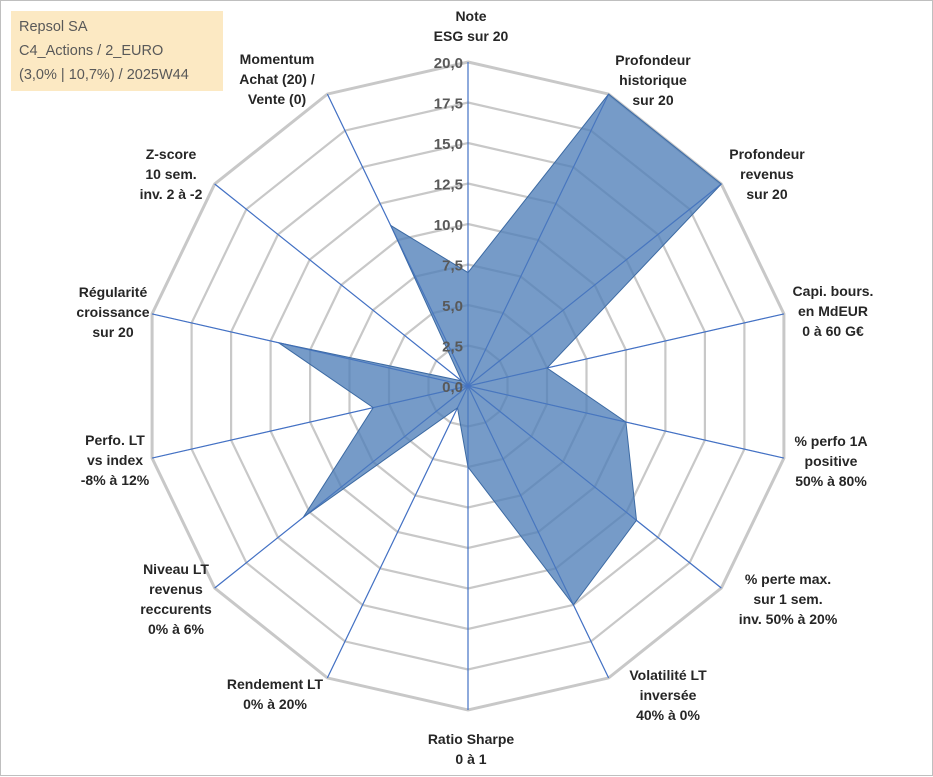 This screenshot has height=777, width=933. I want to click on axis-label-line: Volatilité LT, so click(668, 675).